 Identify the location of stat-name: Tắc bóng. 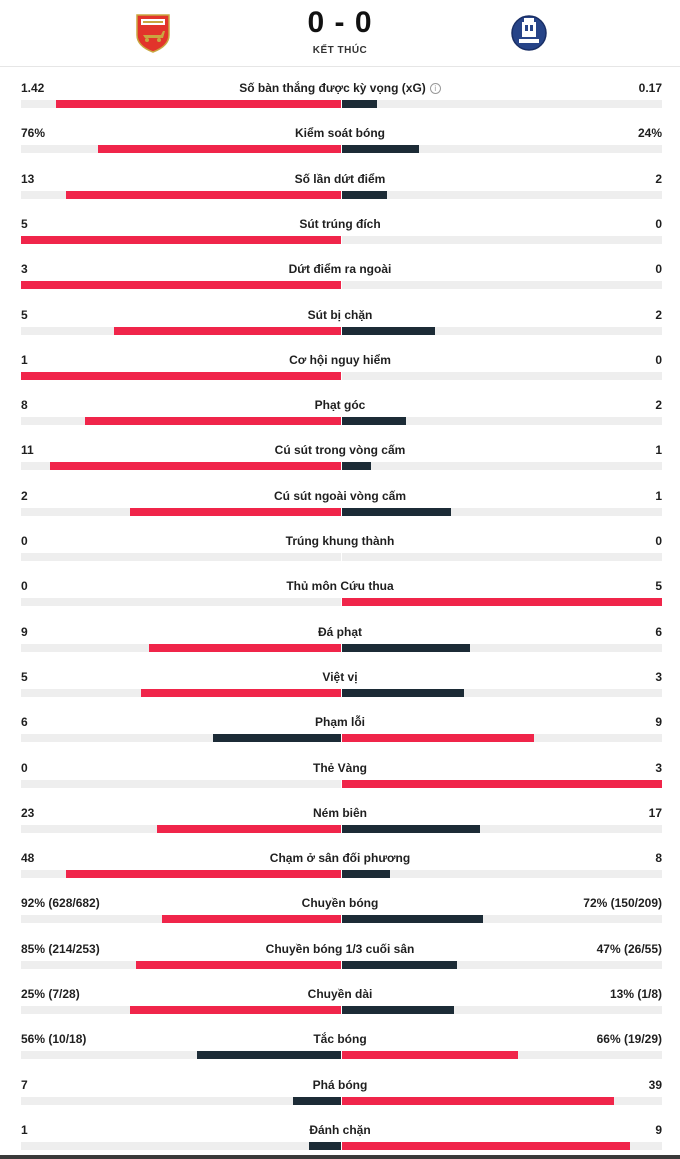
(340, 1039).